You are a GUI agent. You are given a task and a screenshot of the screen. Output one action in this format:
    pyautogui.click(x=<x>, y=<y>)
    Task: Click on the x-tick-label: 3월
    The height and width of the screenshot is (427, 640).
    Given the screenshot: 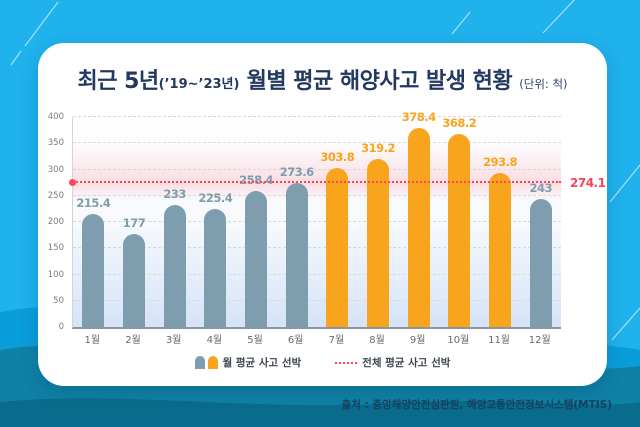 What is the action you would take?
    pyautogui.click(x=173, y=340)
    